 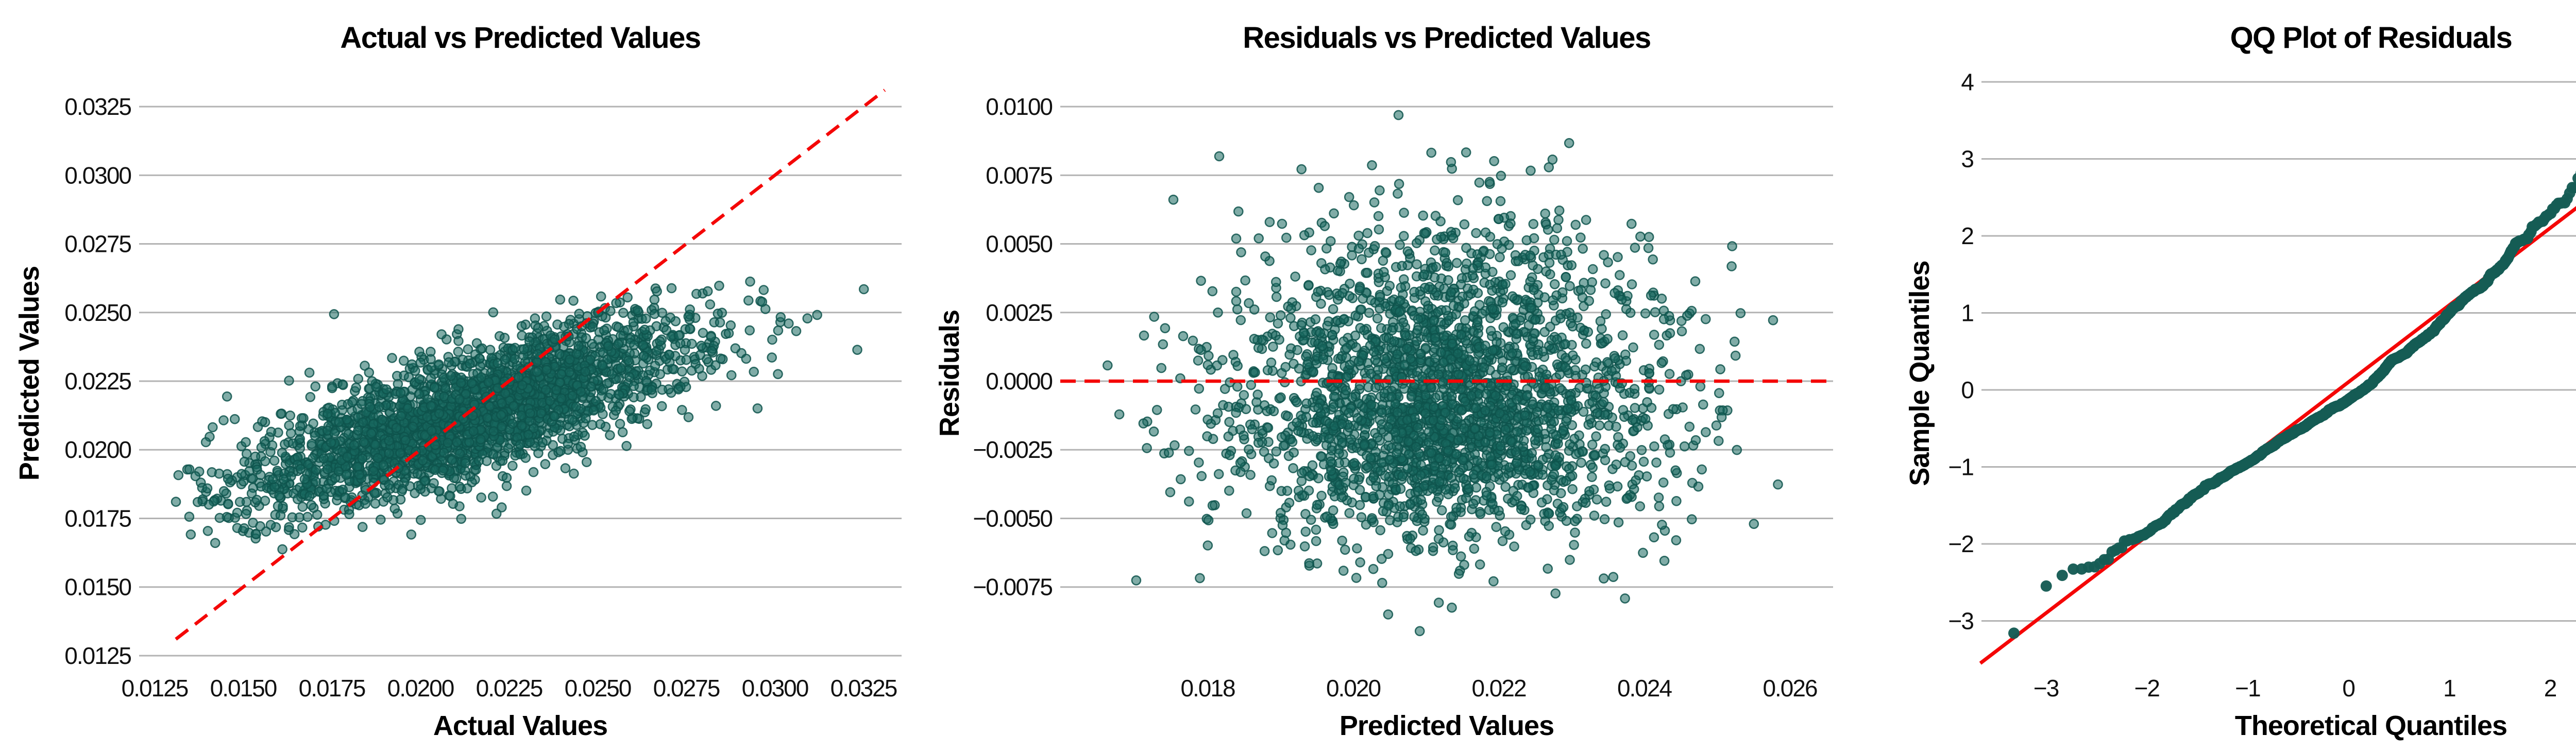 What do you see at coordinates (97, 381) in the screenshot?
I see `y-tick-label: 0.0225` at bounding box center [97, 381].